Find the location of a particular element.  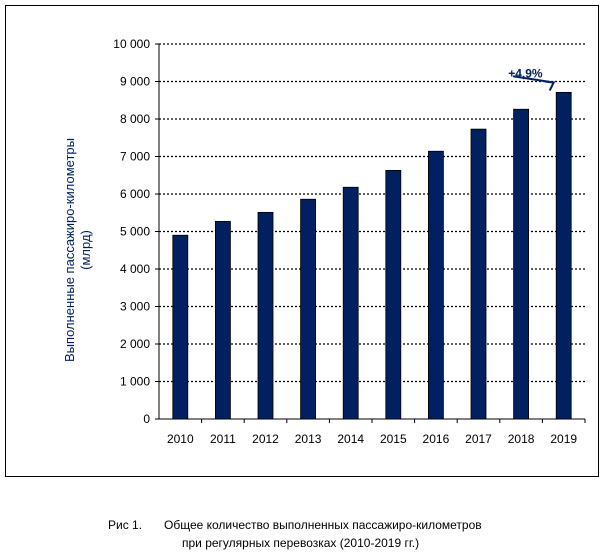

y-tick-label: 5 000 is located at coordinates (135, 232).